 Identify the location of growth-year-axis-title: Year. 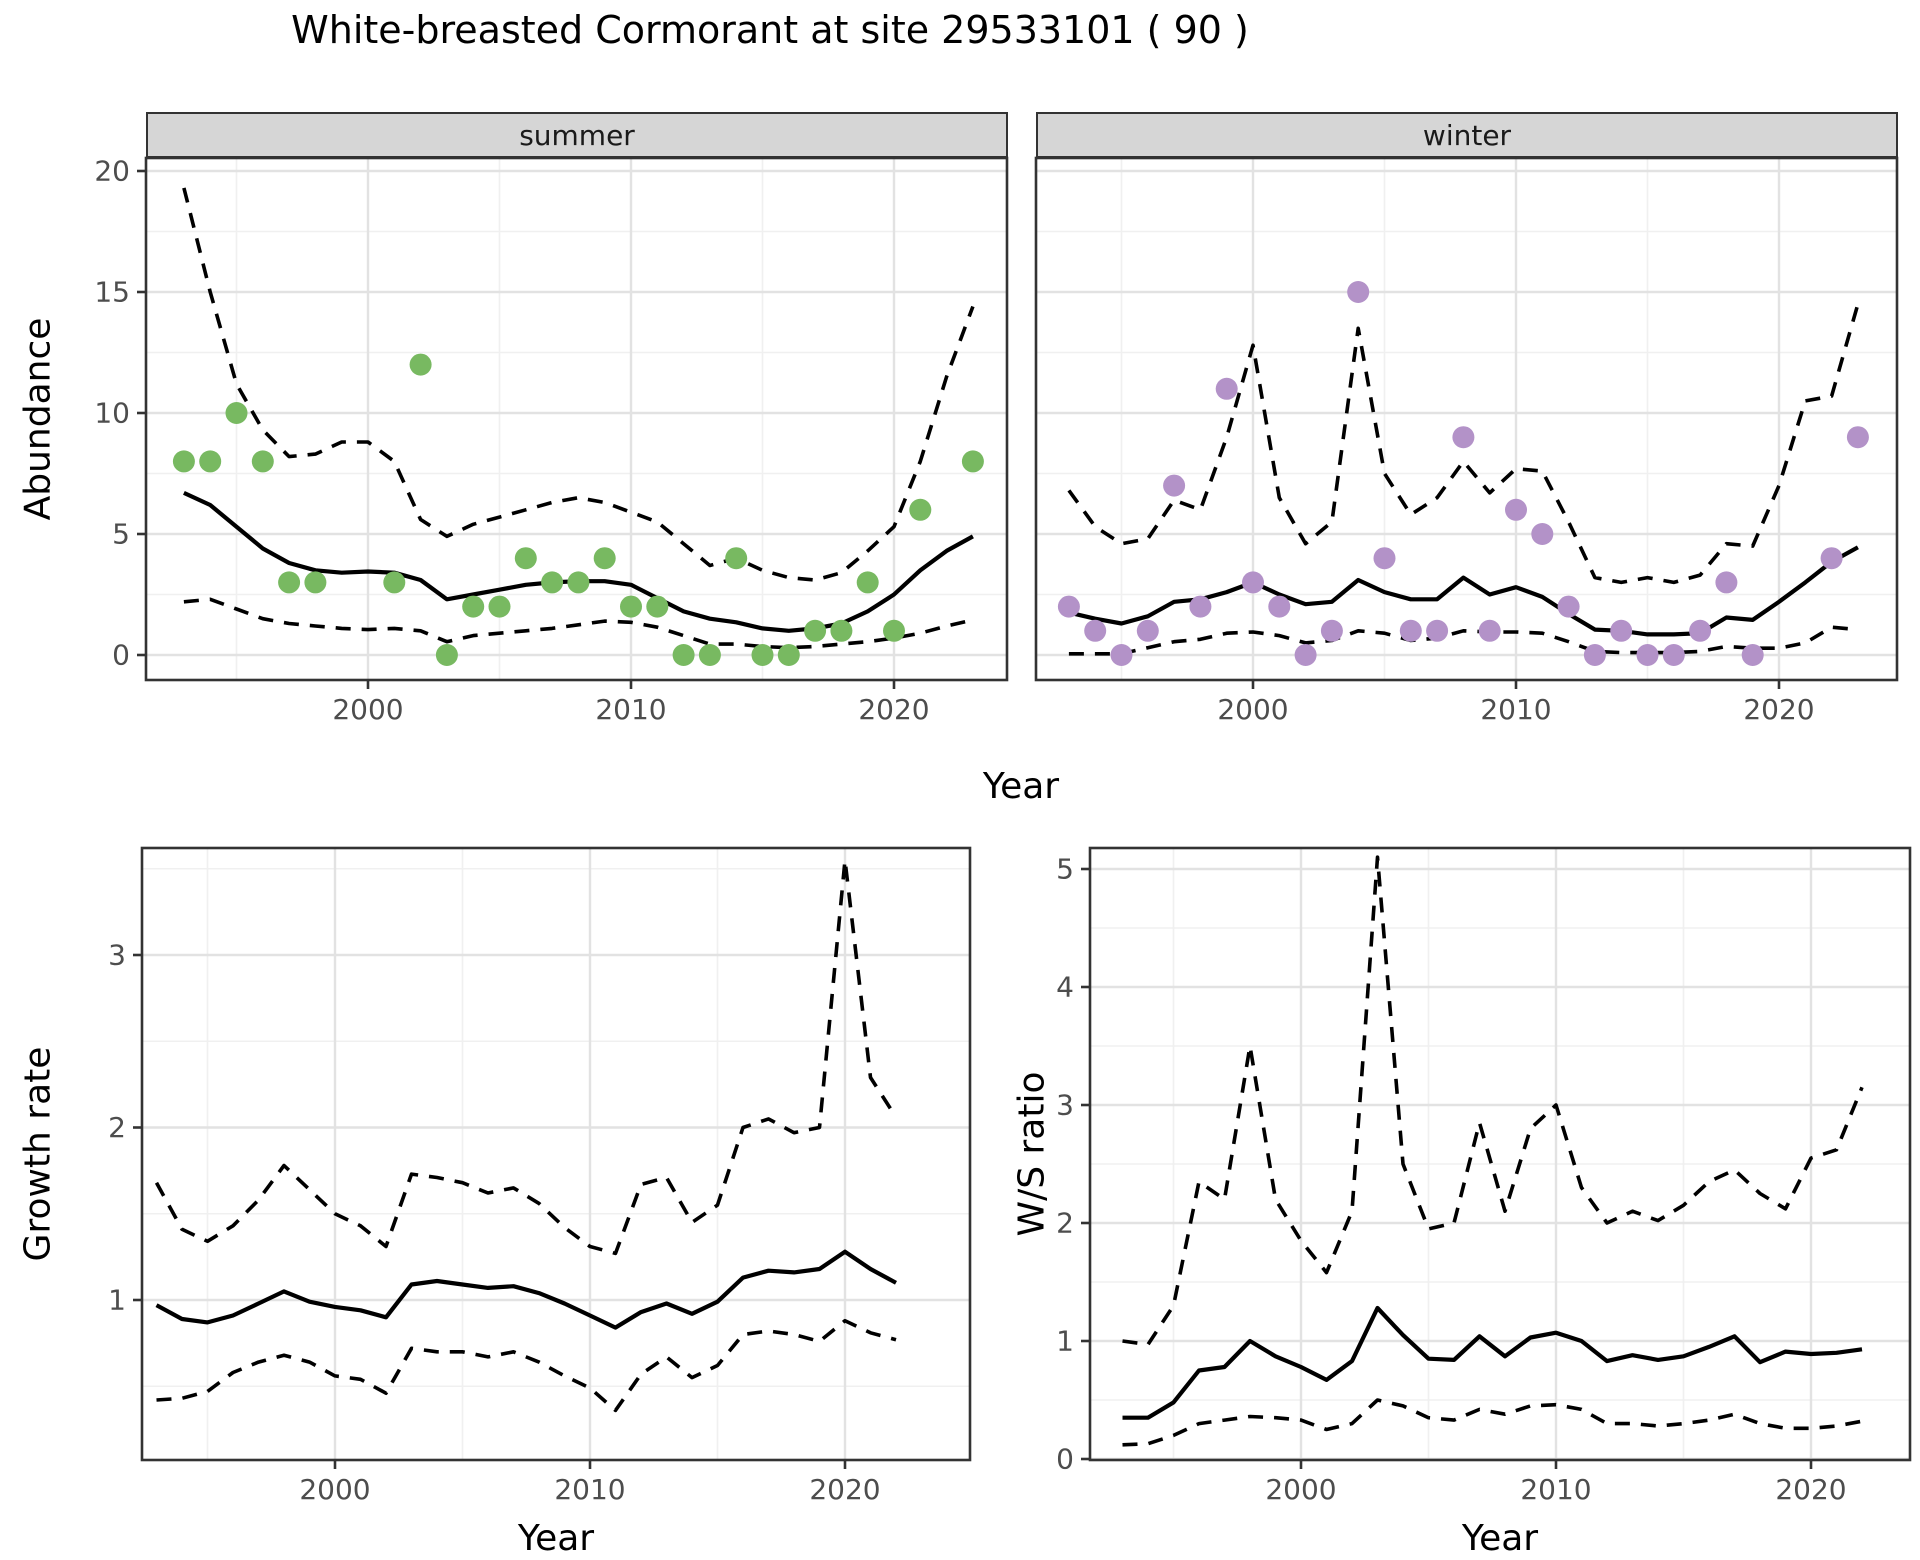
(556, 1538).